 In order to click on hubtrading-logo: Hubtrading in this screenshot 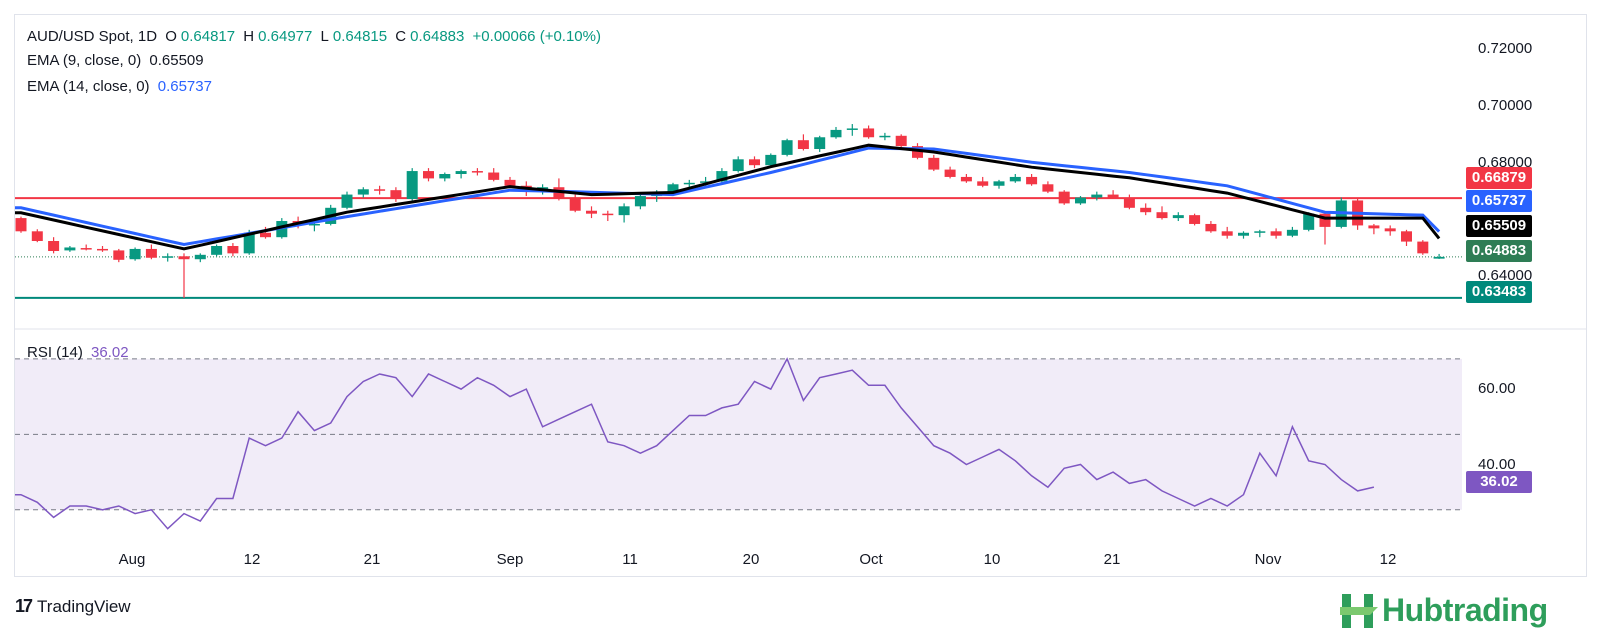, I will do `click(1444, 610)`.